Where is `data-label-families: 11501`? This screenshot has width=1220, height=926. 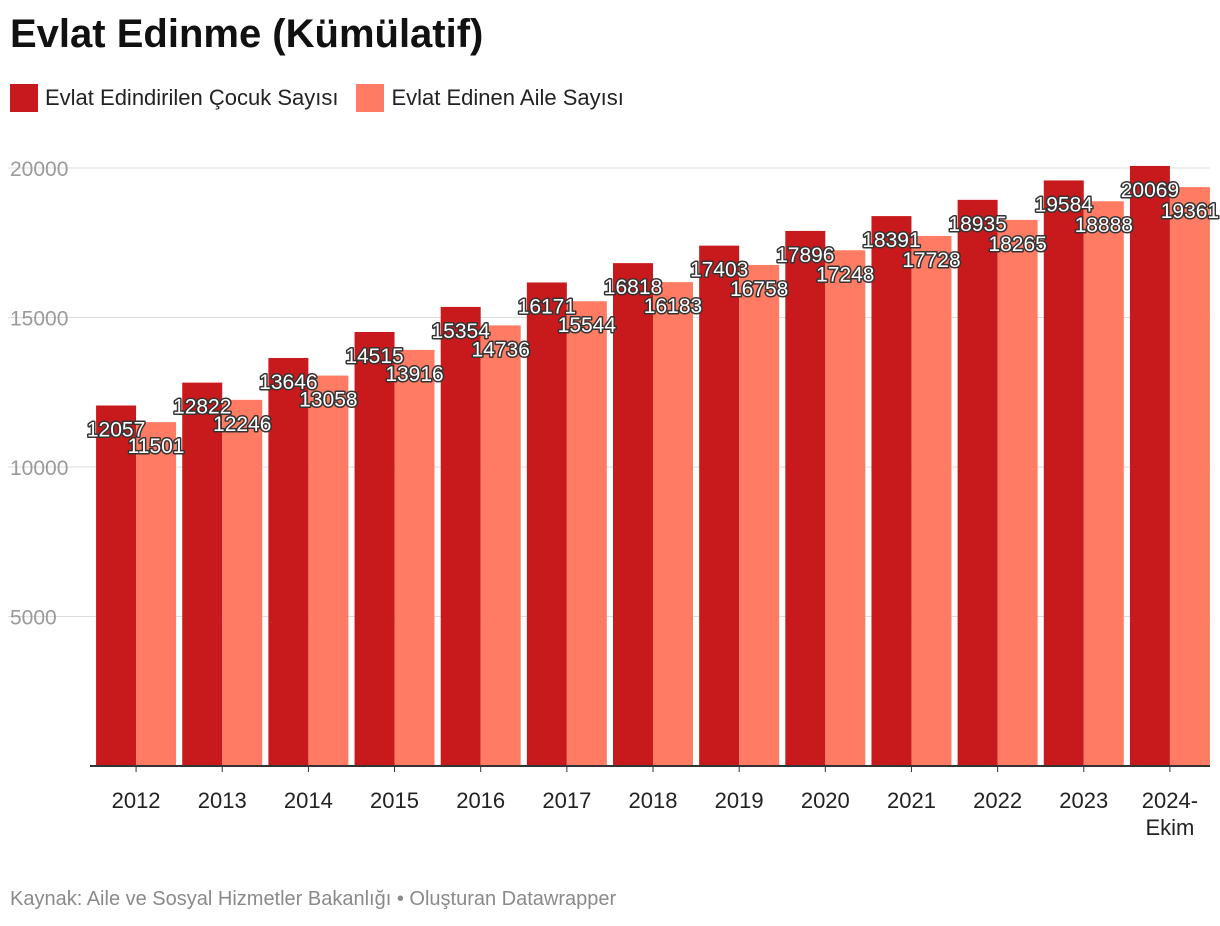
data-label-families: 11501 is located at coordinates (156, 446).